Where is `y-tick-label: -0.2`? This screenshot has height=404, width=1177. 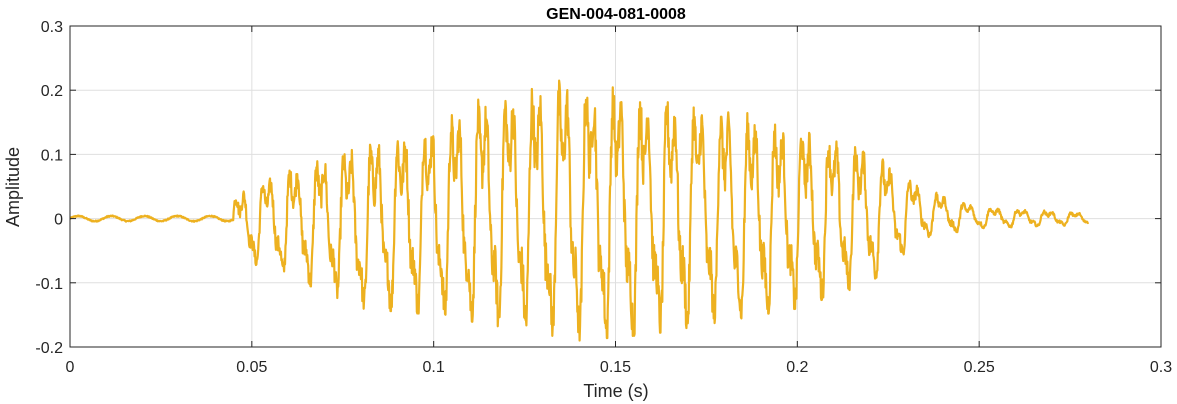 y-tick-label: -0.2 is located at coordinates (49, 348).